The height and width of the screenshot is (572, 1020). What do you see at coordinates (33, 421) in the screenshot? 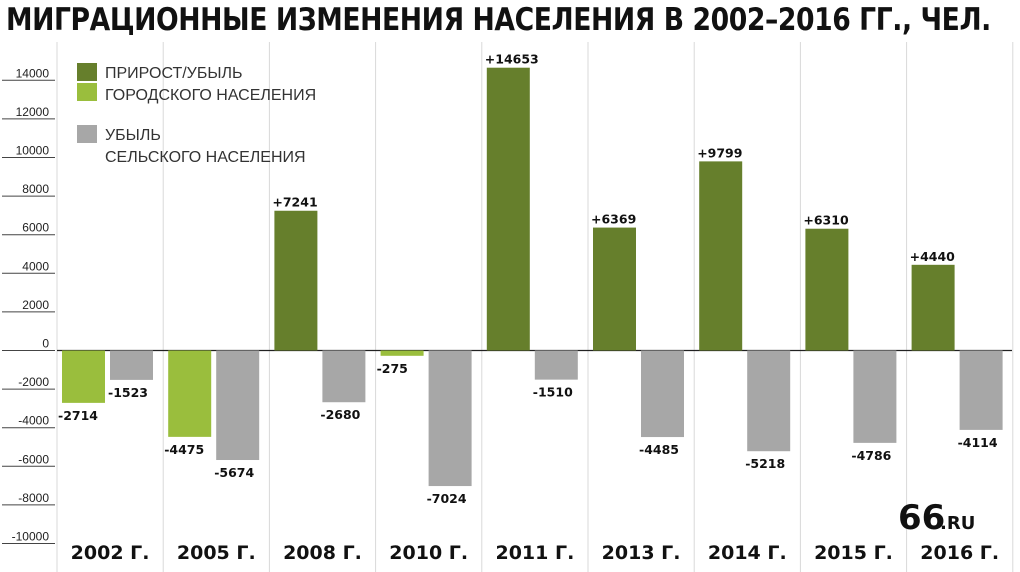
I see `y-tick-label: -4000` at bounding box center [33, 421].